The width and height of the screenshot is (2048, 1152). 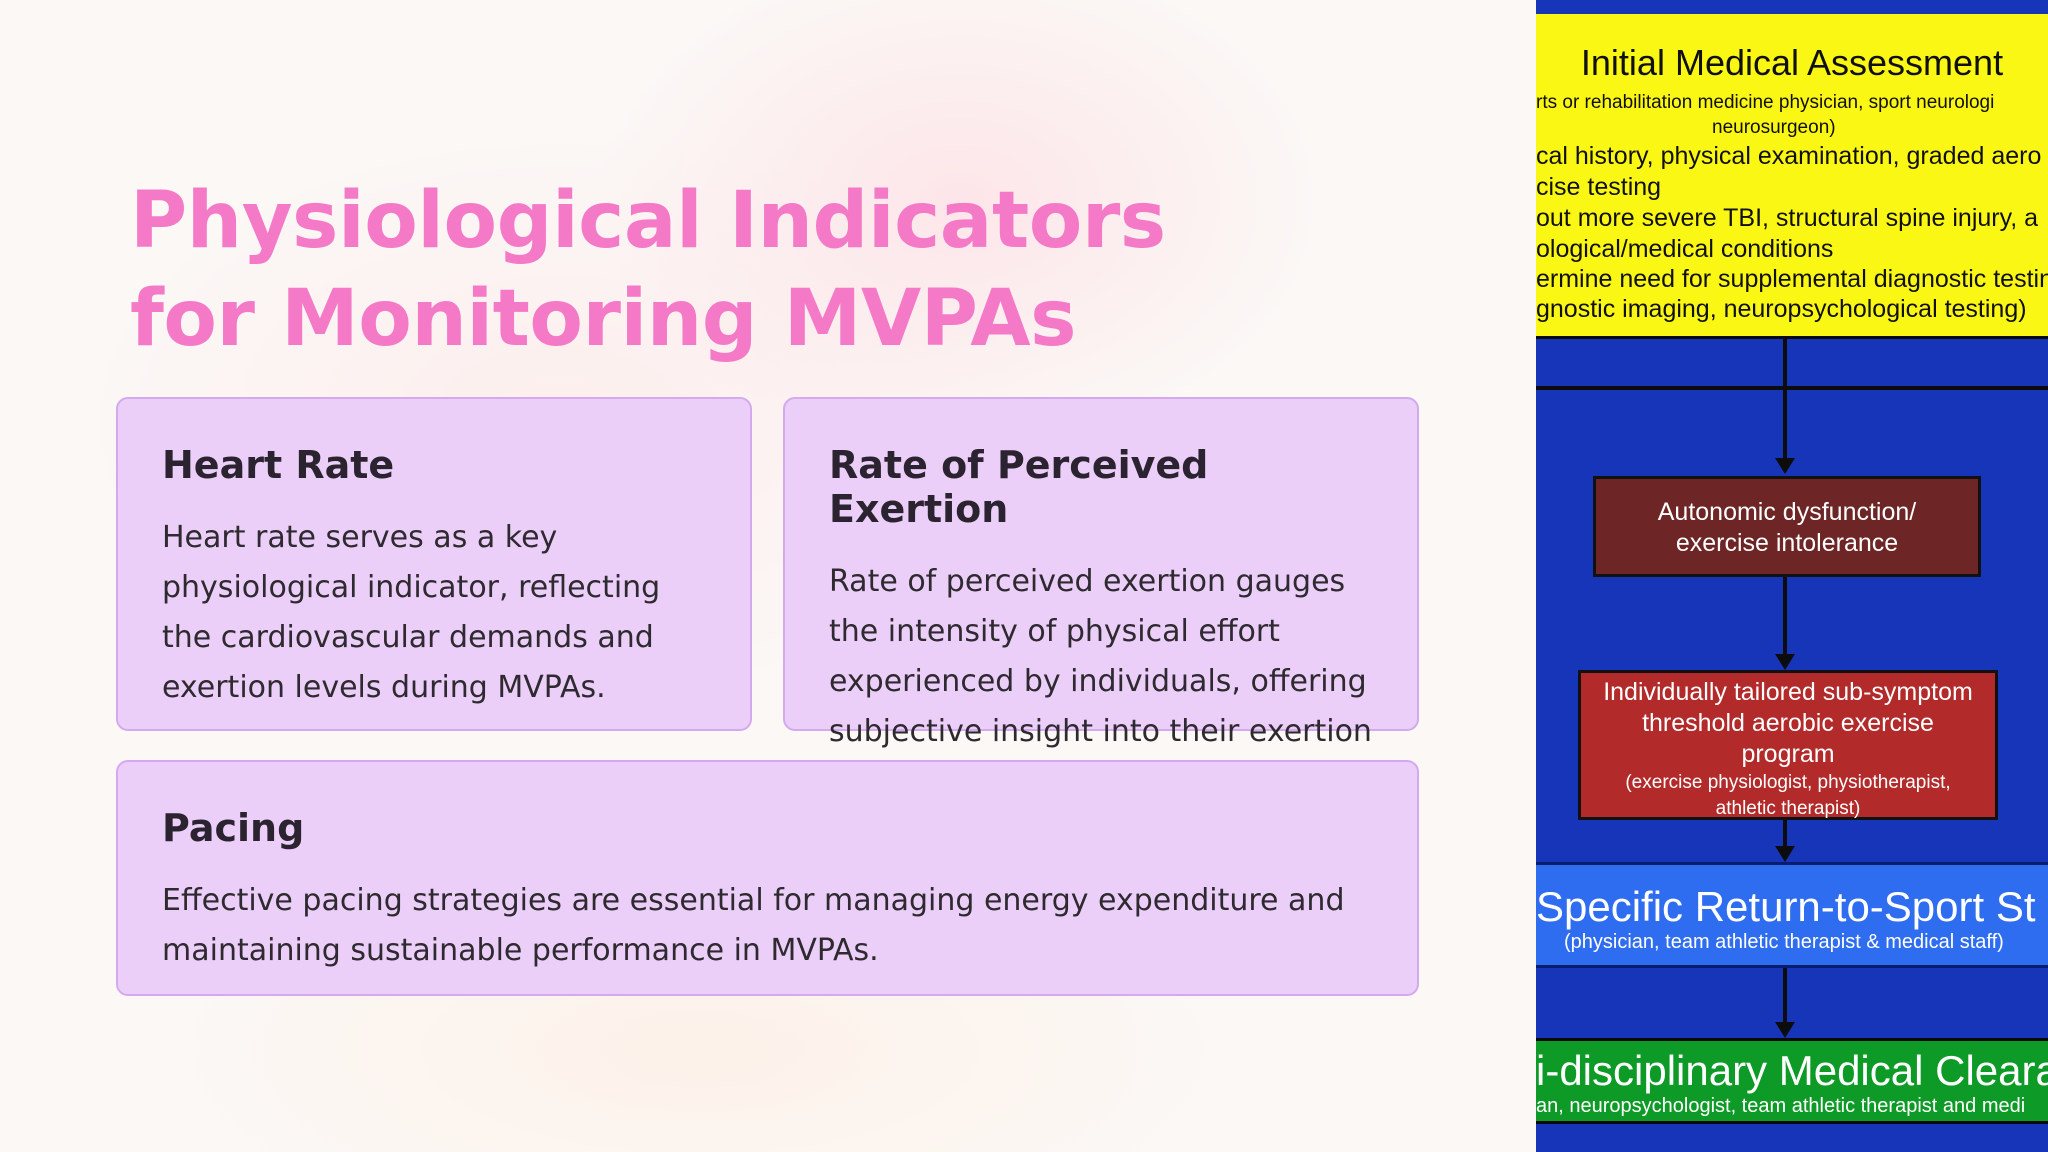 What do you see at coordinates (1792, 62) in the screenshot?
I see `initial-assessment-heading: Initial Medical Assessment` at bounding box center [1792, 62].